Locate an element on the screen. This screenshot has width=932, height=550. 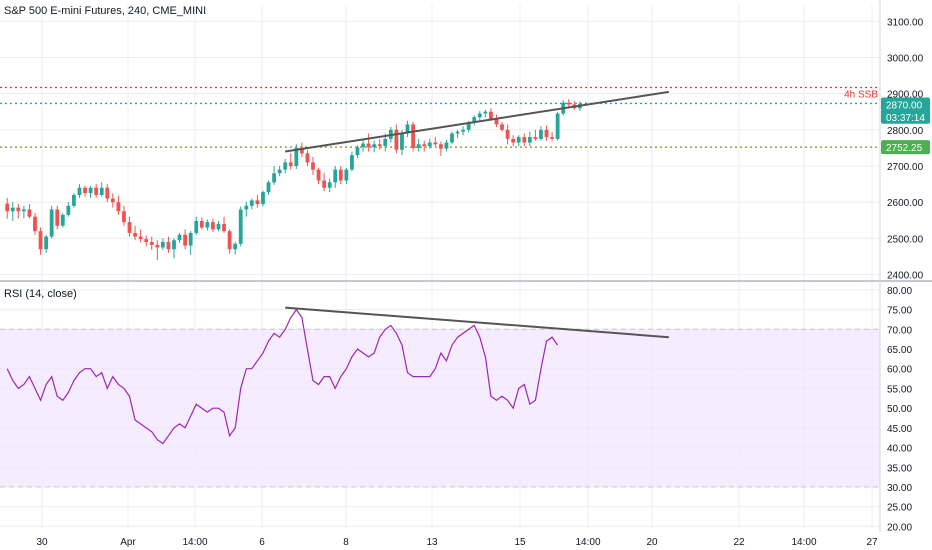
price-tag-text: 2752.25 is located at coordinates (904, 148).